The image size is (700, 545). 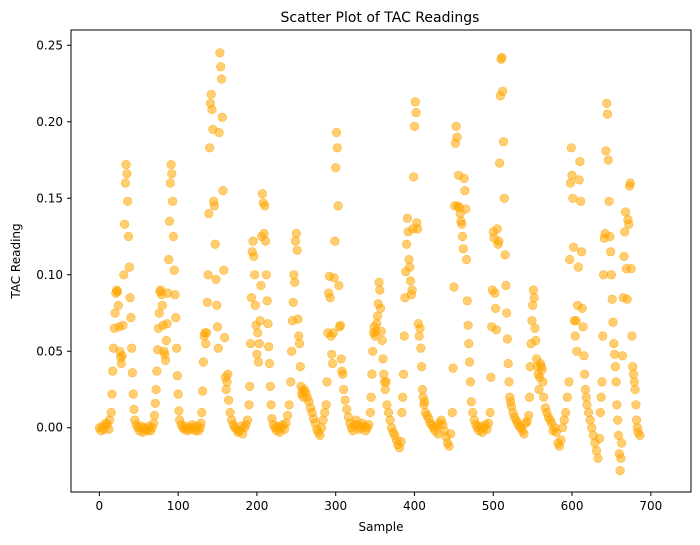 I want to click on chart-title: Scatter Plot of TAC Readings, so click(x=380, y=18).